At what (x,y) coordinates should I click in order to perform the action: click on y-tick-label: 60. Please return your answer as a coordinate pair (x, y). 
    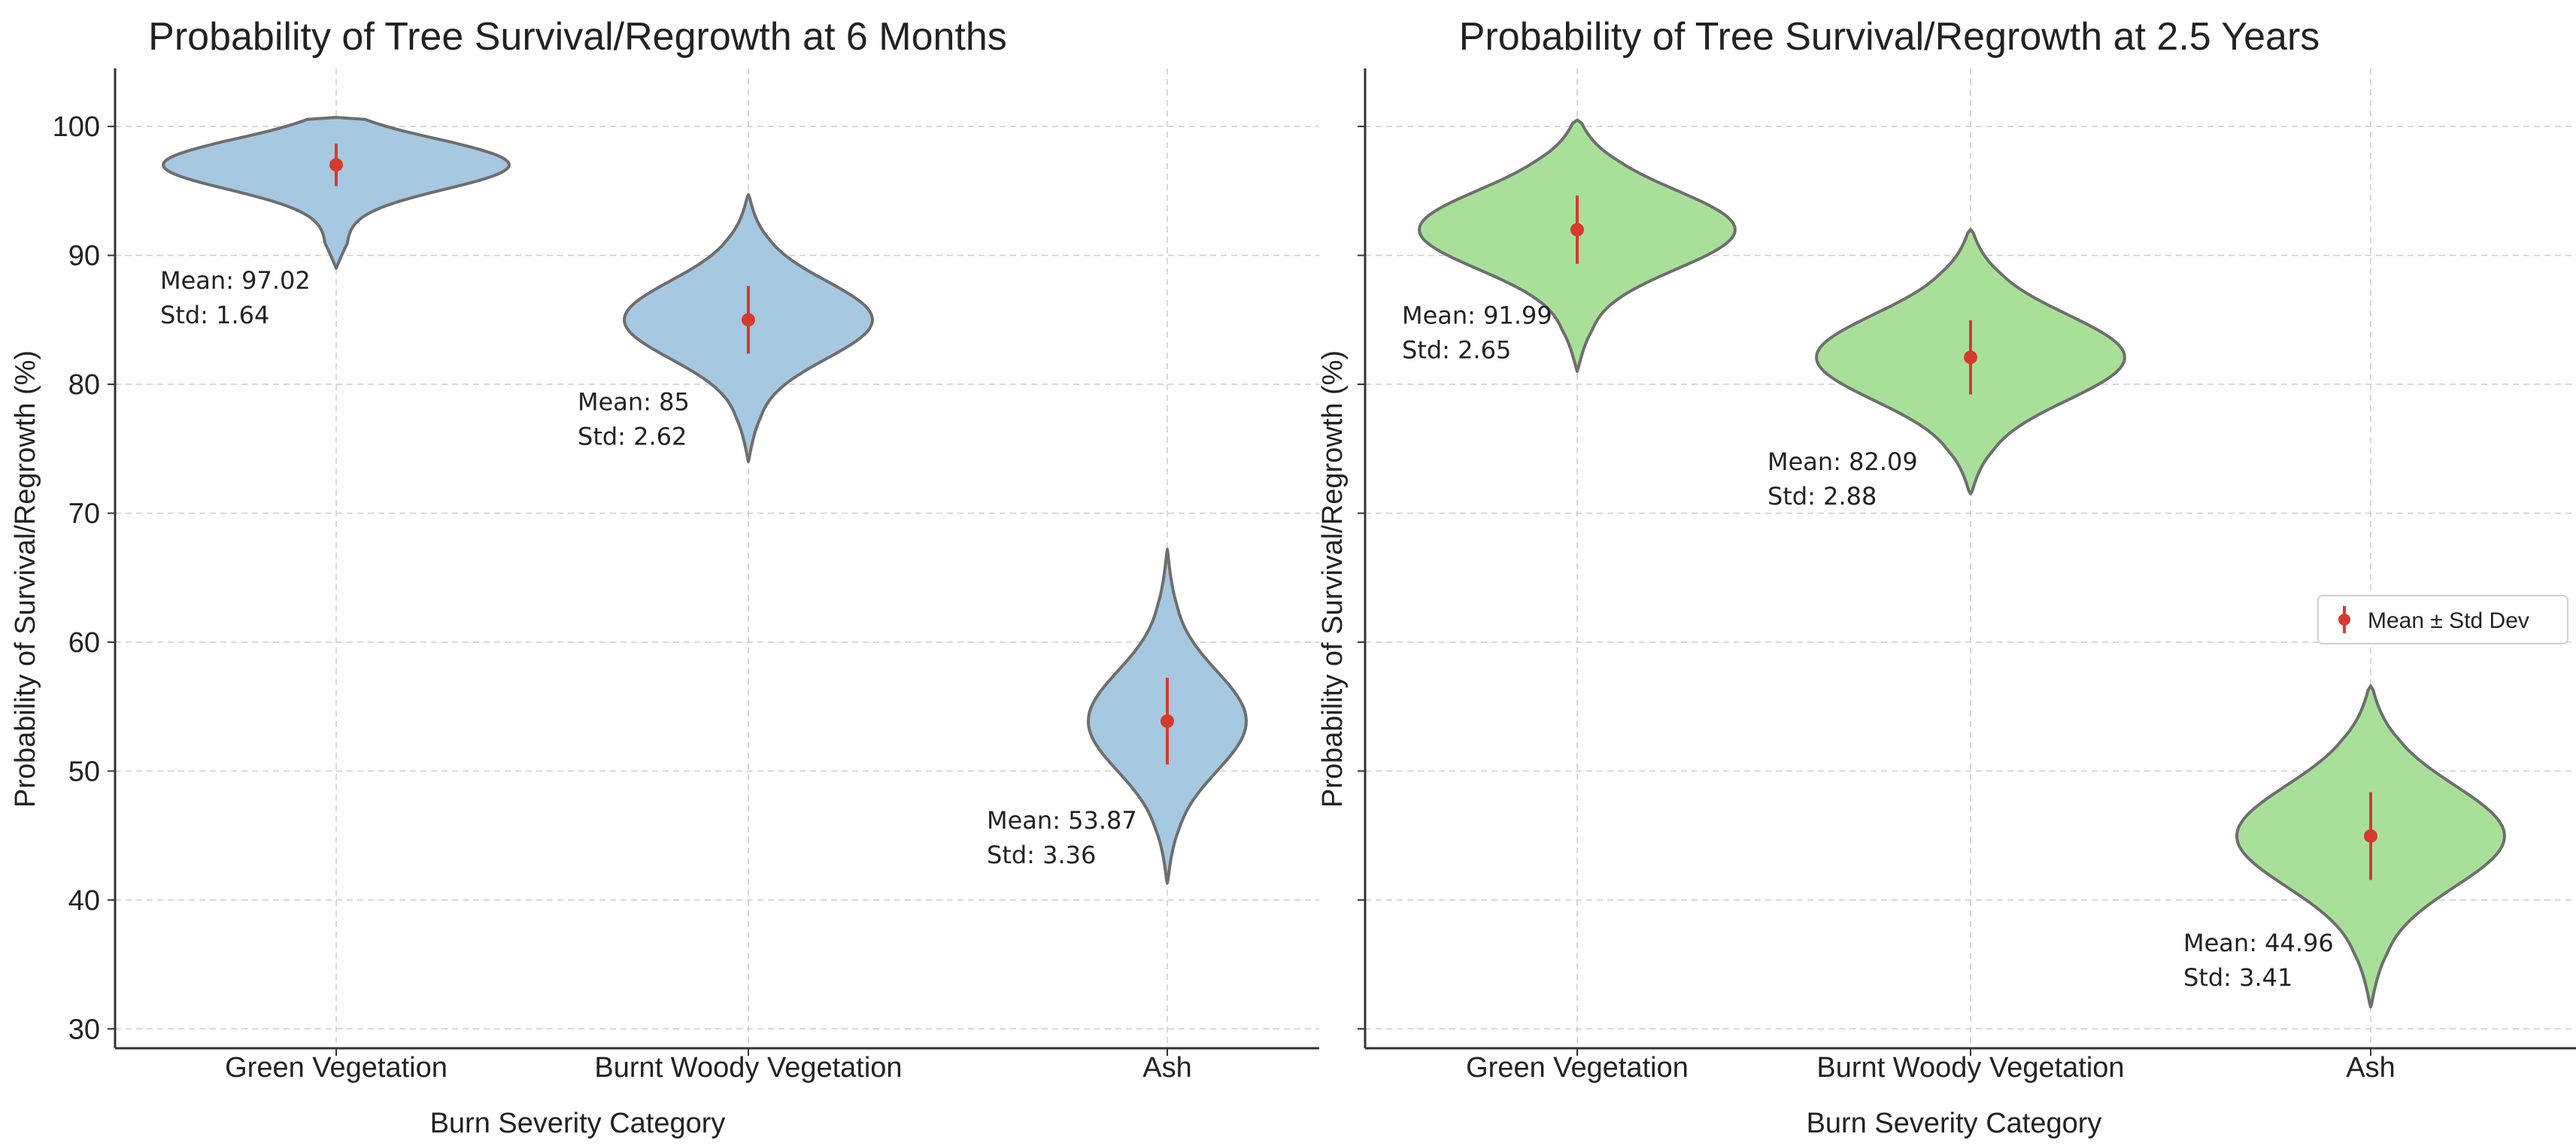
    Looking at the image, I should click on (84, 643).